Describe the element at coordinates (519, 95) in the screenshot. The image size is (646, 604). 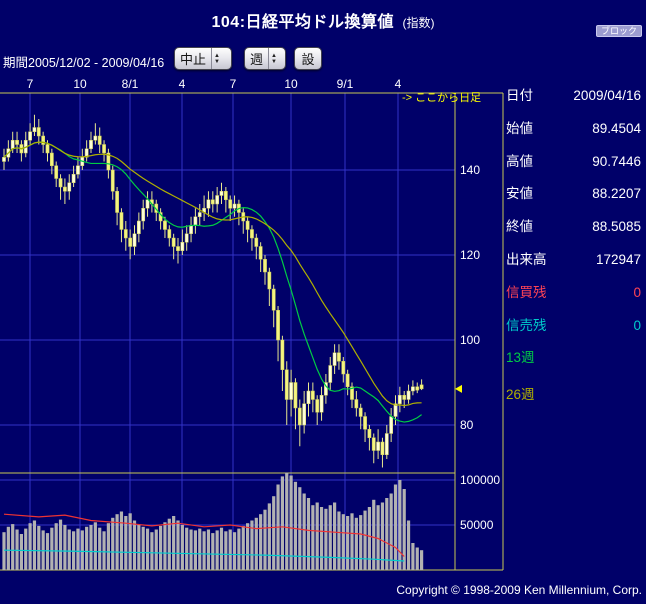
I see `quote-label: 日付` at that location.